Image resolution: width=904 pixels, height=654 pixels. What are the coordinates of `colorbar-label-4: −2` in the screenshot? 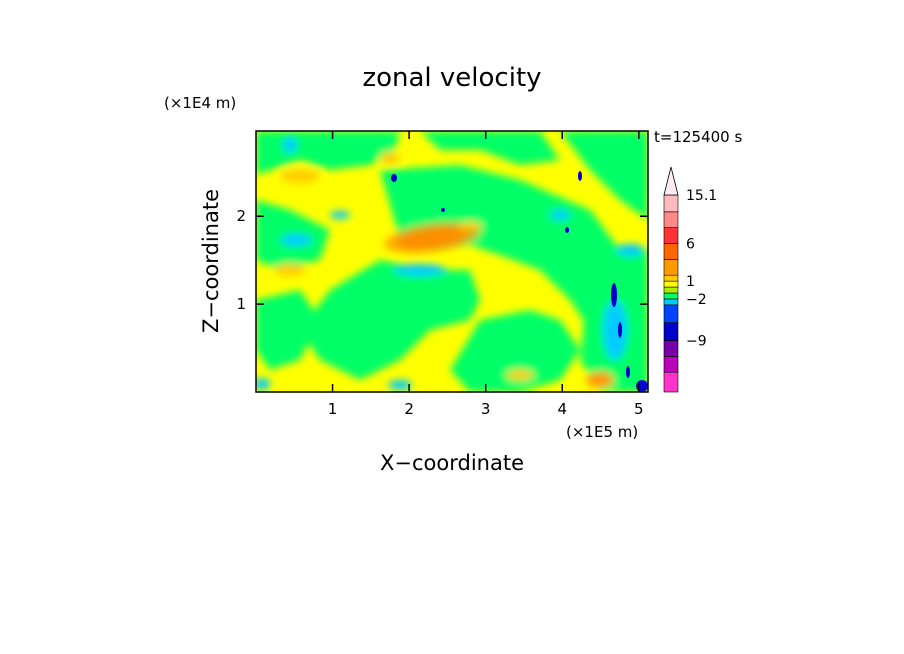 It's located at (696, 300).